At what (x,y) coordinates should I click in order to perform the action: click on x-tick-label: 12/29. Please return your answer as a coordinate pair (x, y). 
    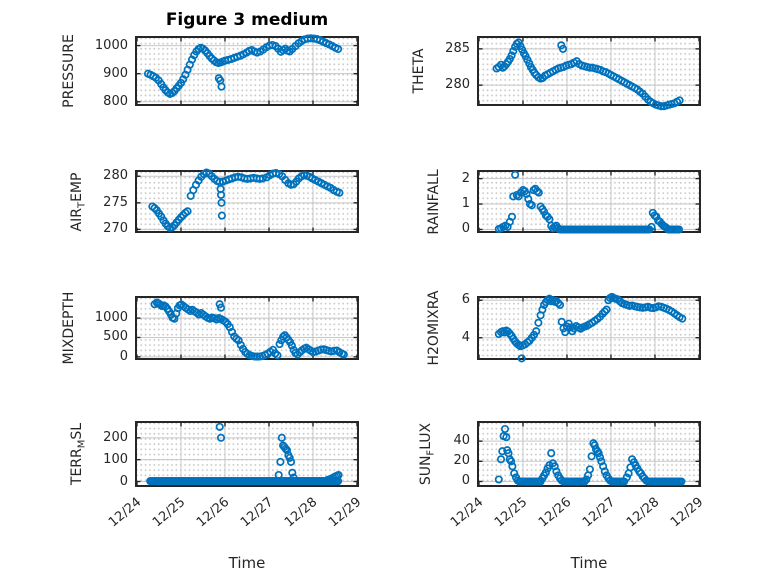
    Looking at the image, I should click on (344, 512).